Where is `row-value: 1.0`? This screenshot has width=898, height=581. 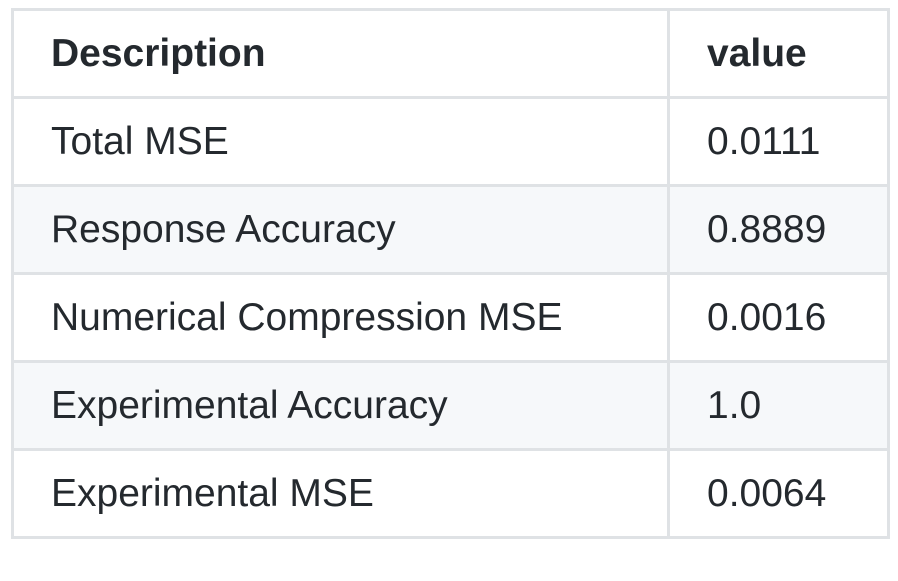
row-value: 1.0 is located at coordinates (778, 405).